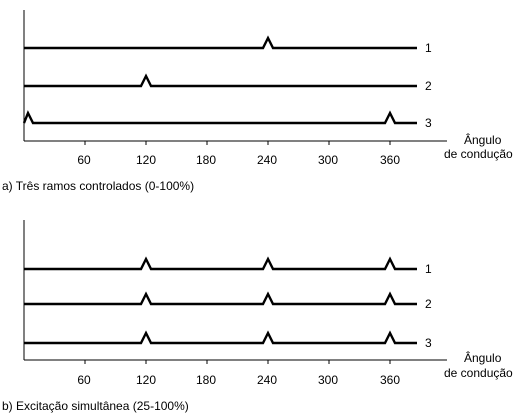 The image size is (521, 413). Describe the element at coordinates (483, 139) in the screenshot. I see `panel-a-axis-title-line1: Ângulo` at that location.